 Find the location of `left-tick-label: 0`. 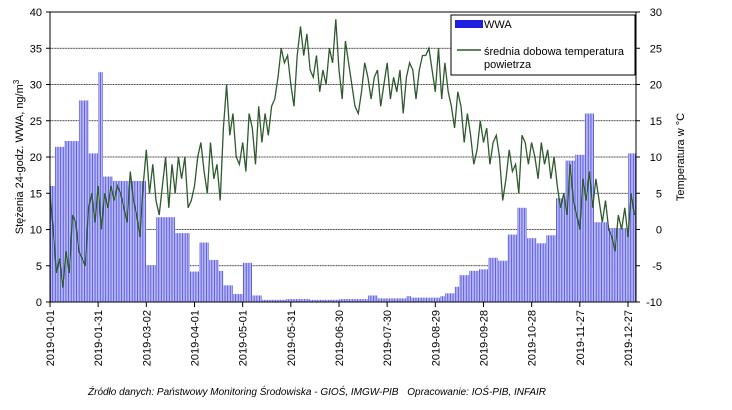

left-tick-label: 0 is located at coordinates (39, 303).